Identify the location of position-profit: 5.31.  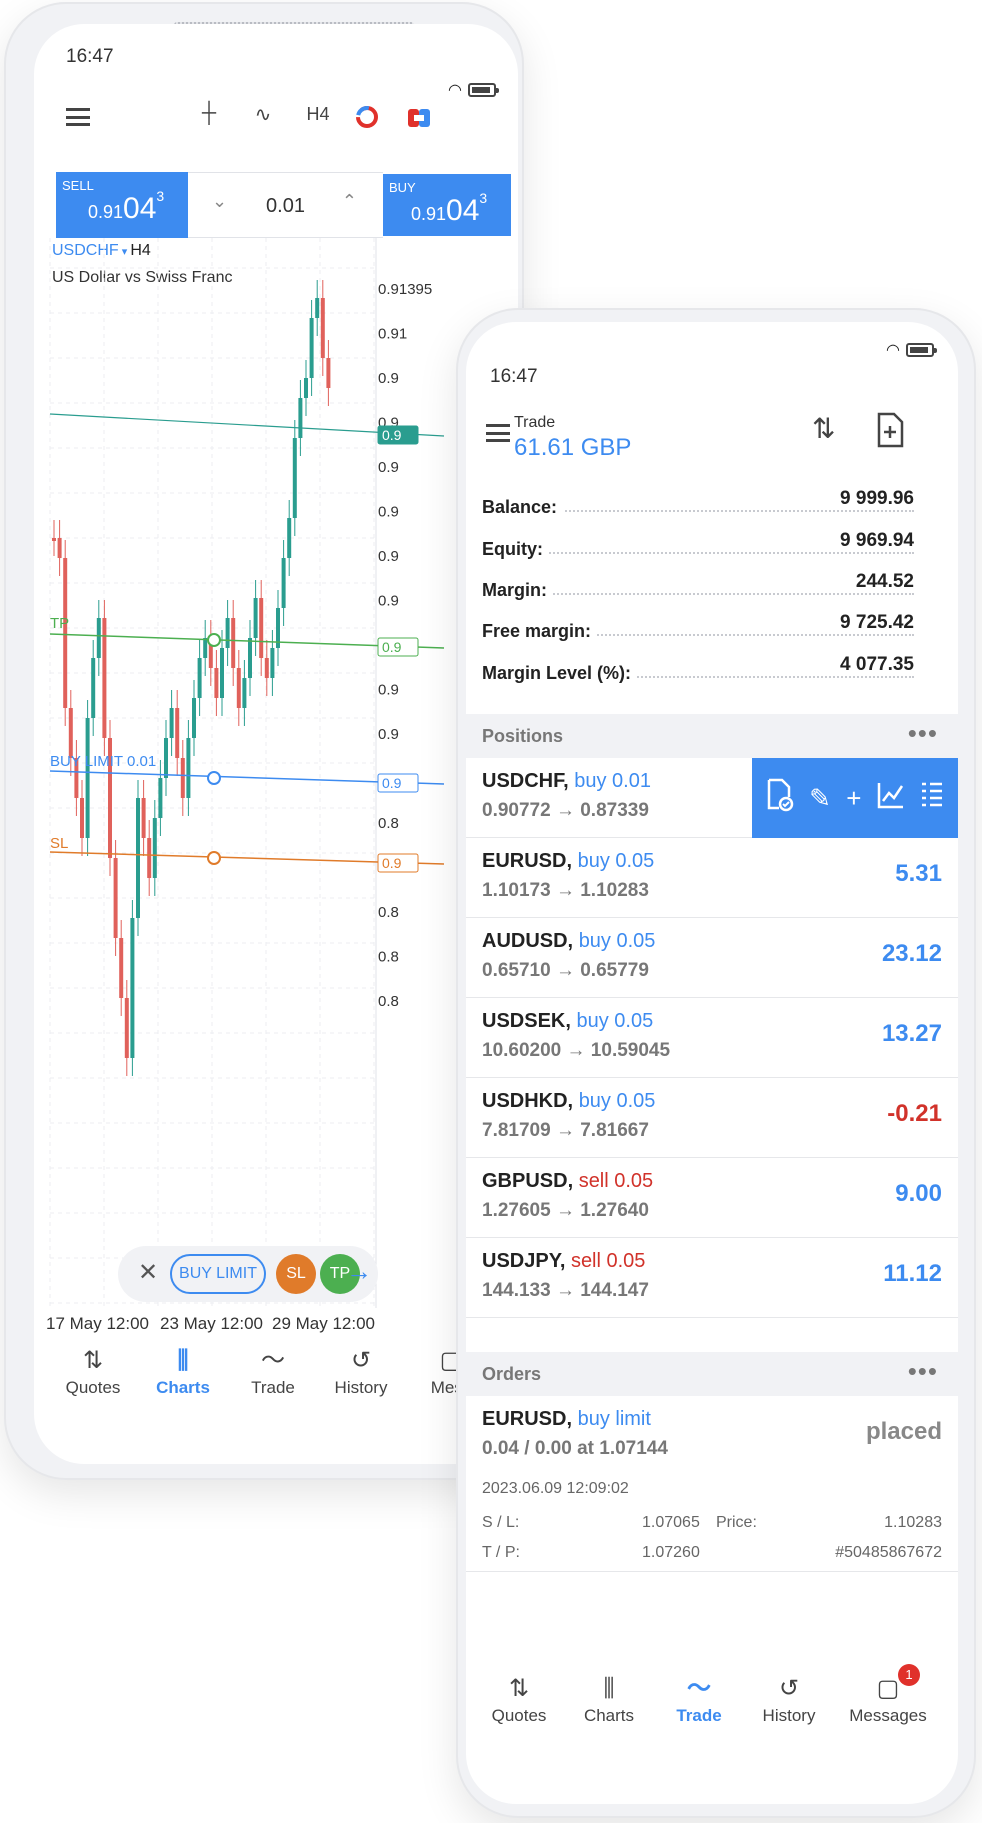
(918, 873).